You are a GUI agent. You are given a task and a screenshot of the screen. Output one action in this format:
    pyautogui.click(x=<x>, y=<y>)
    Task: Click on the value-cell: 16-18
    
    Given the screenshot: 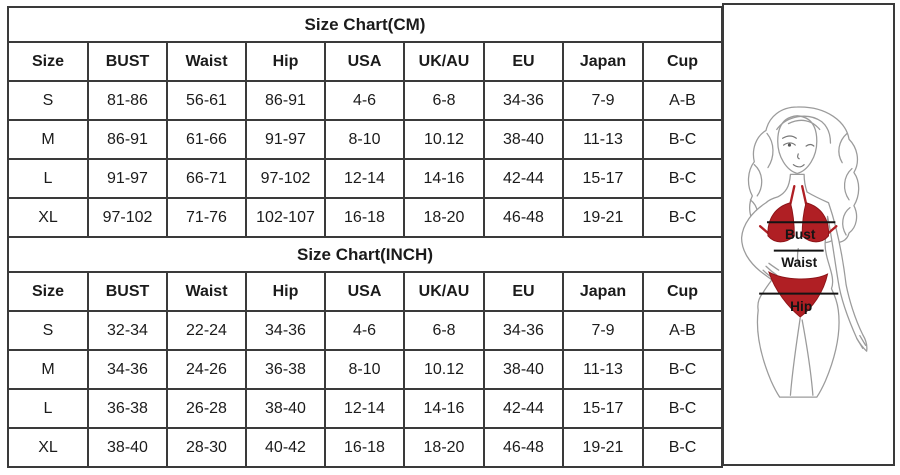 What is the action you would take?
    pyautogui.click(x=364, y=217)
    